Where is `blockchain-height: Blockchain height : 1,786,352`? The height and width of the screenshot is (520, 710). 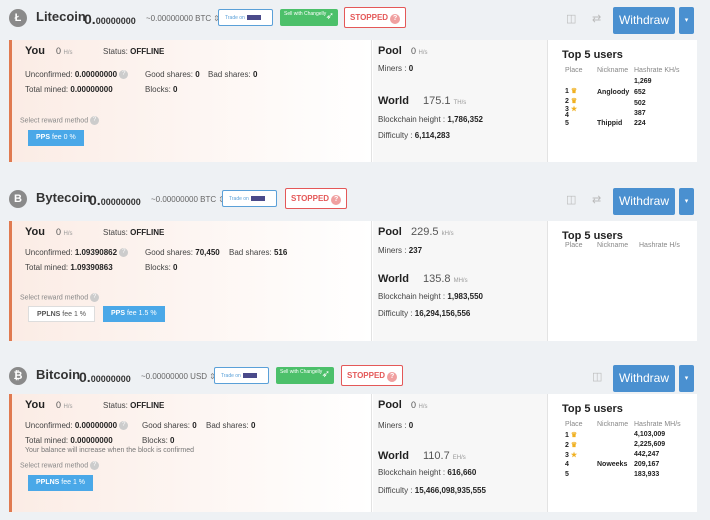
blockchain-height: Blockchain height : 1,786,352 is located at coordinates (430, 119).